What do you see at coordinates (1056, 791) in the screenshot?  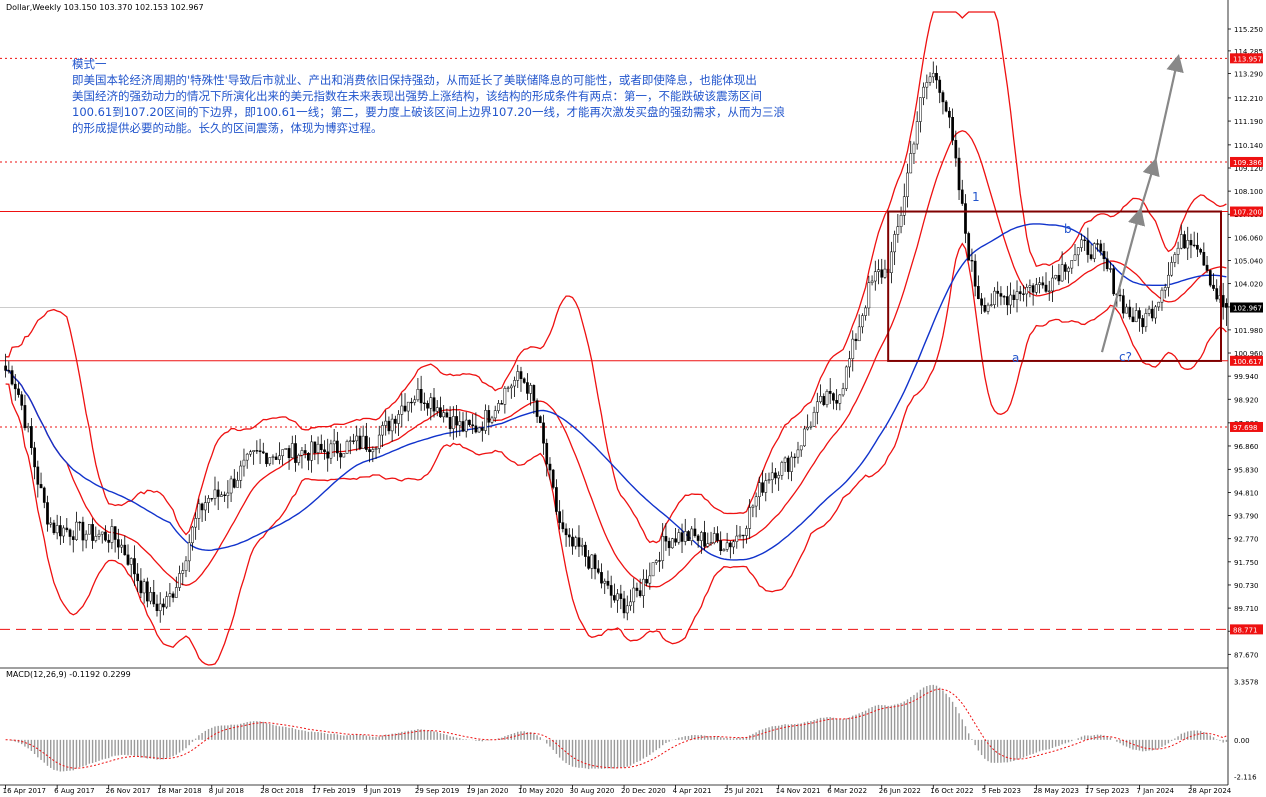 I see `time-tick-label: 28 May 2023` at bounding box center [1056, 791].